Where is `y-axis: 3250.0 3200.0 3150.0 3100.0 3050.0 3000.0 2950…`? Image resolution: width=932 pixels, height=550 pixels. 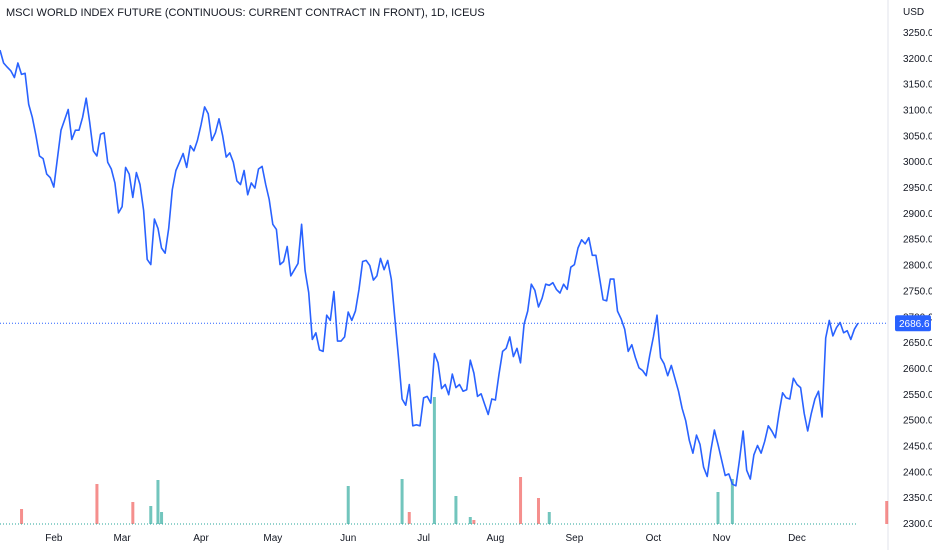 y-axis: 3250.0 3200.0 3150.0 3100.0 3050.0 3000.0 2950… is located at coordinates (917, 279).